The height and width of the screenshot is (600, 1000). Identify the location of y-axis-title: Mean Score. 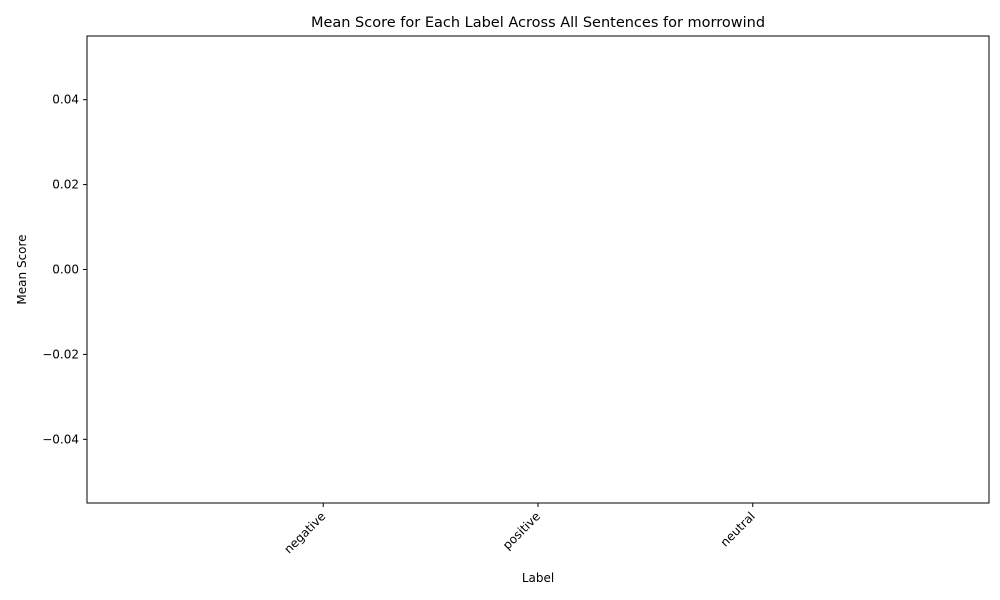
(22, 269).